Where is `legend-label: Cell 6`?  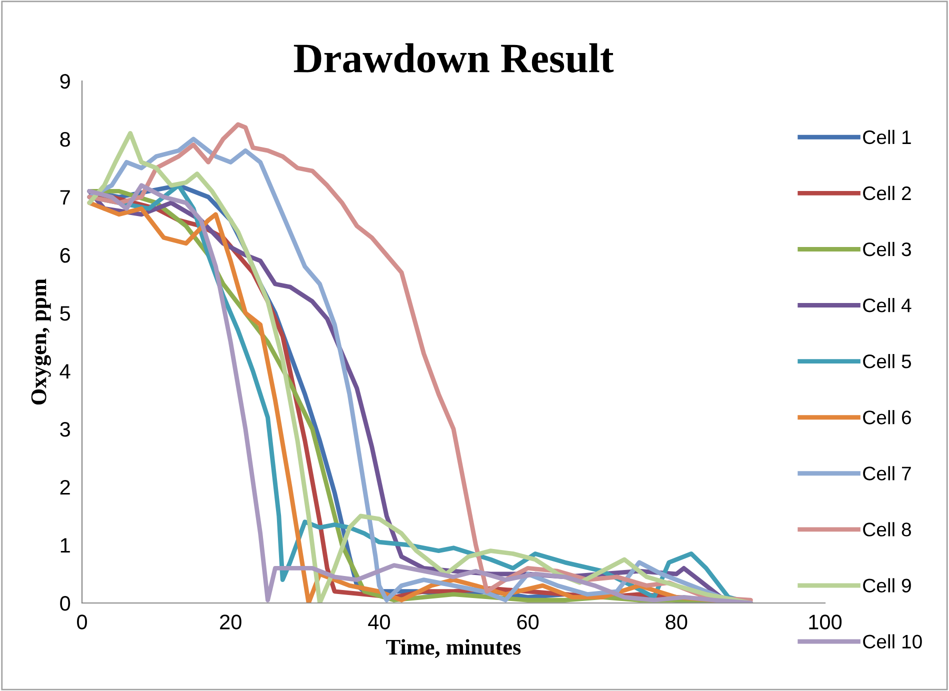 legend-label: Cell 6 is located at coordinates (887, 417).